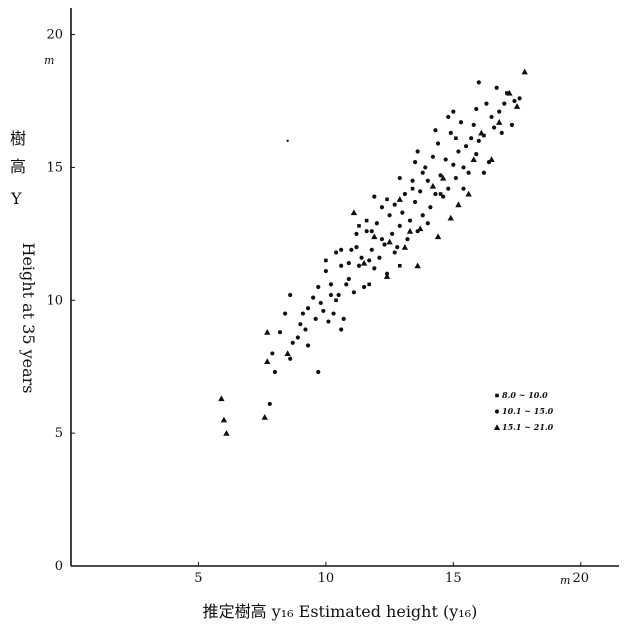 This screenshot has width=629, height=627. What do you see at coordinates (18, 166) in the screenshot?
I see `y-label-cjk-2: 高` at bounding box center [18, 166].